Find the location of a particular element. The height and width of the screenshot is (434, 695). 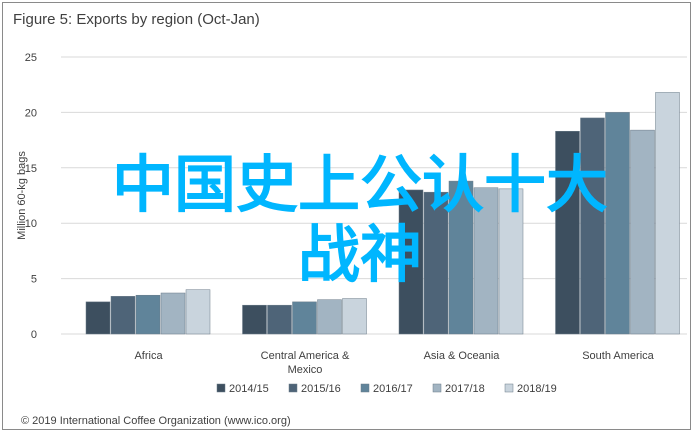

legend-label-2014-15: 2014/15 is located at coordinates (249, 389).